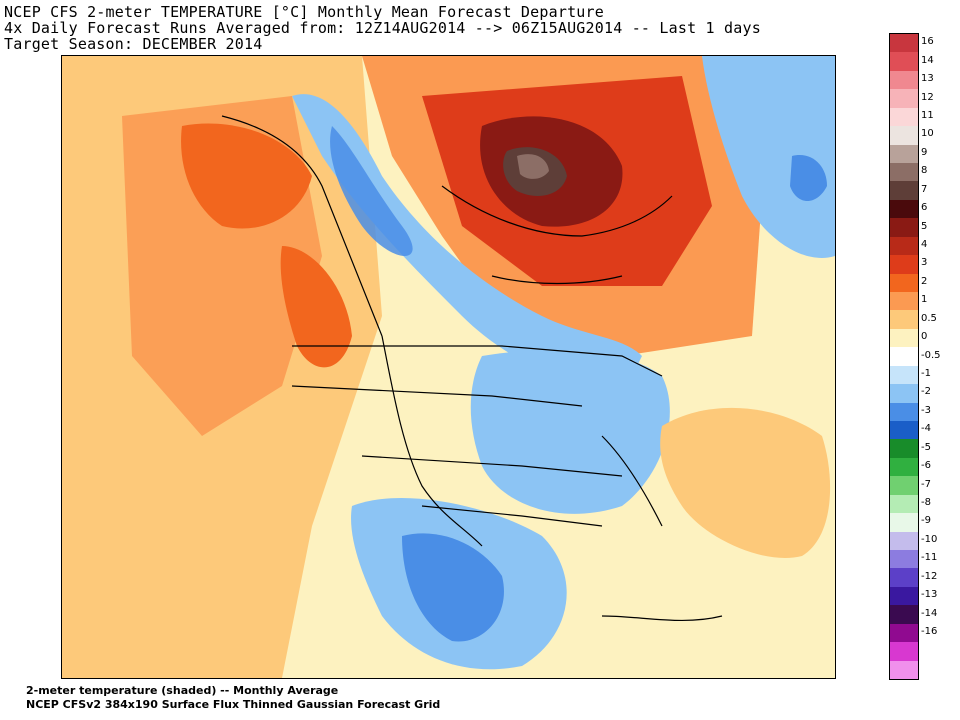 The image size is (960, 720). I want to click on colorbar-label: 7, so click(924, 189).